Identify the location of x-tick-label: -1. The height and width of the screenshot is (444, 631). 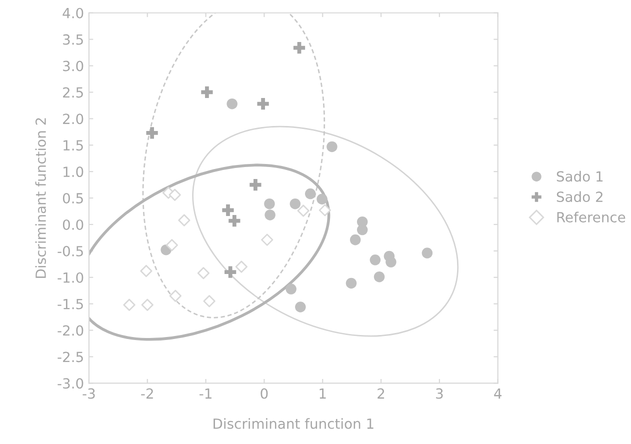
(206, 393).